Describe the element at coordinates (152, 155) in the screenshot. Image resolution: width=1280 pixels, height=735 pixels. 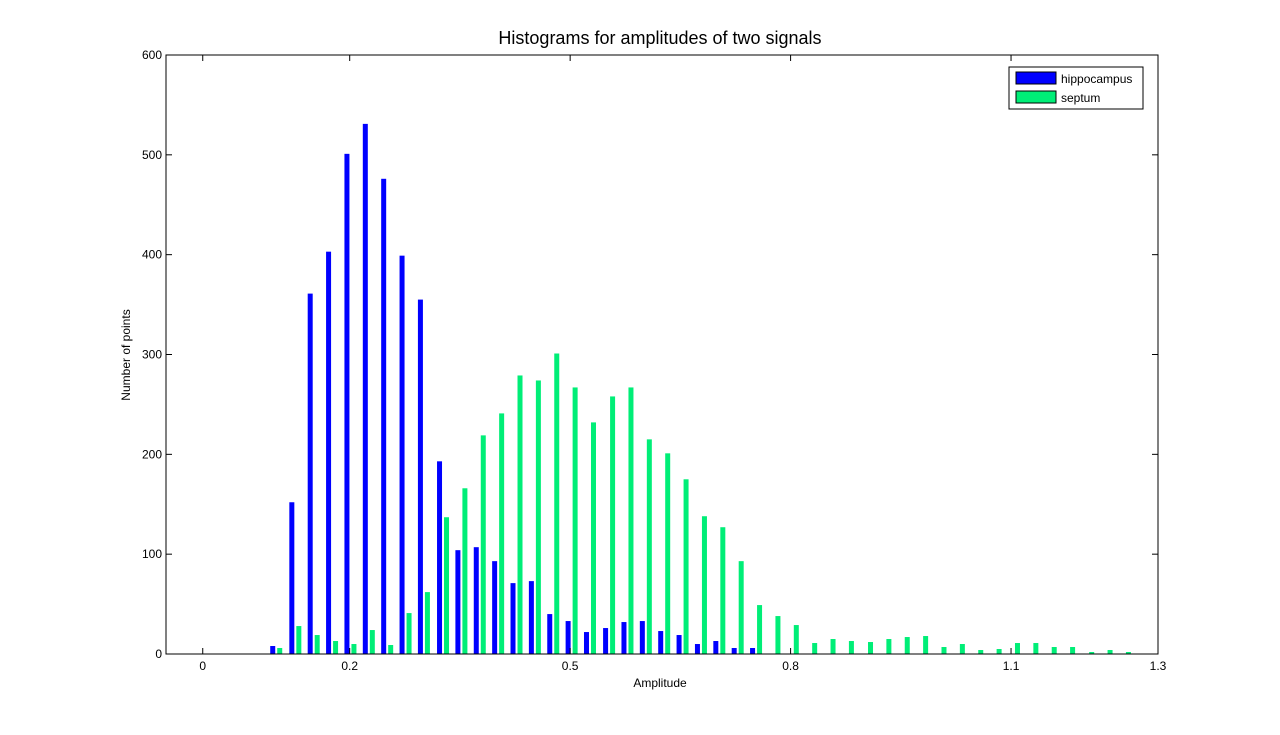
I see `y-tick-label: 500` at that location.